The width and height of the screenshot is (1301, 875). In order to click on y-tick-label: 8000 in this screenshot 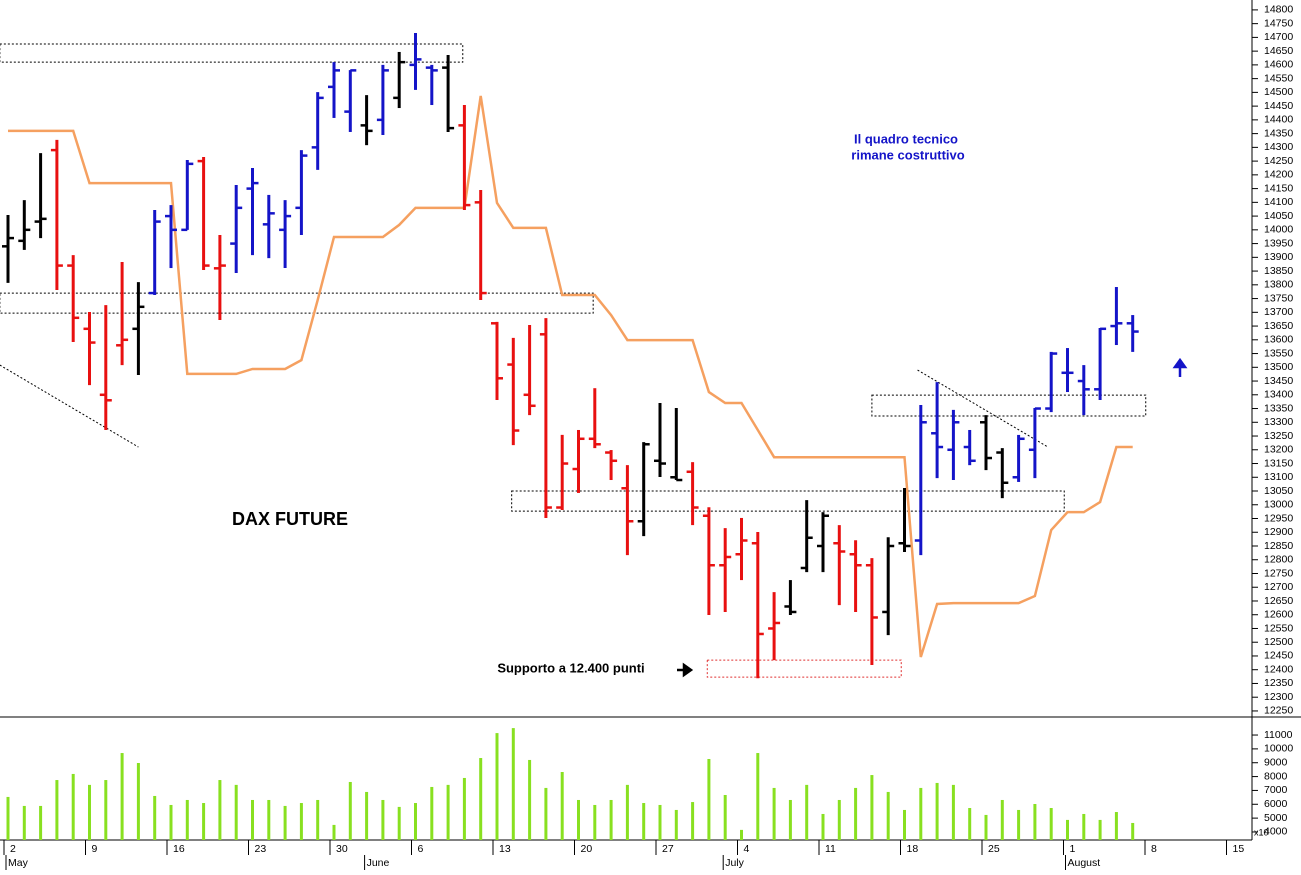, I will do `click(1276, 776)`.